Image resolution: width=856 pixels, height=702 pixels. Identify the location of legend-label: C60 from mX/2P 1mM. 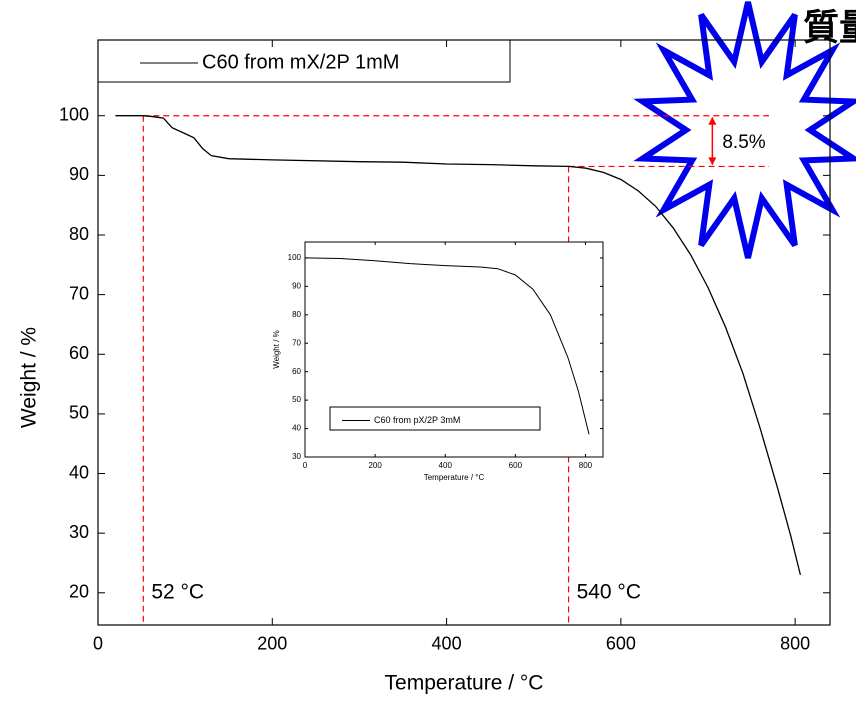
(300, 62).